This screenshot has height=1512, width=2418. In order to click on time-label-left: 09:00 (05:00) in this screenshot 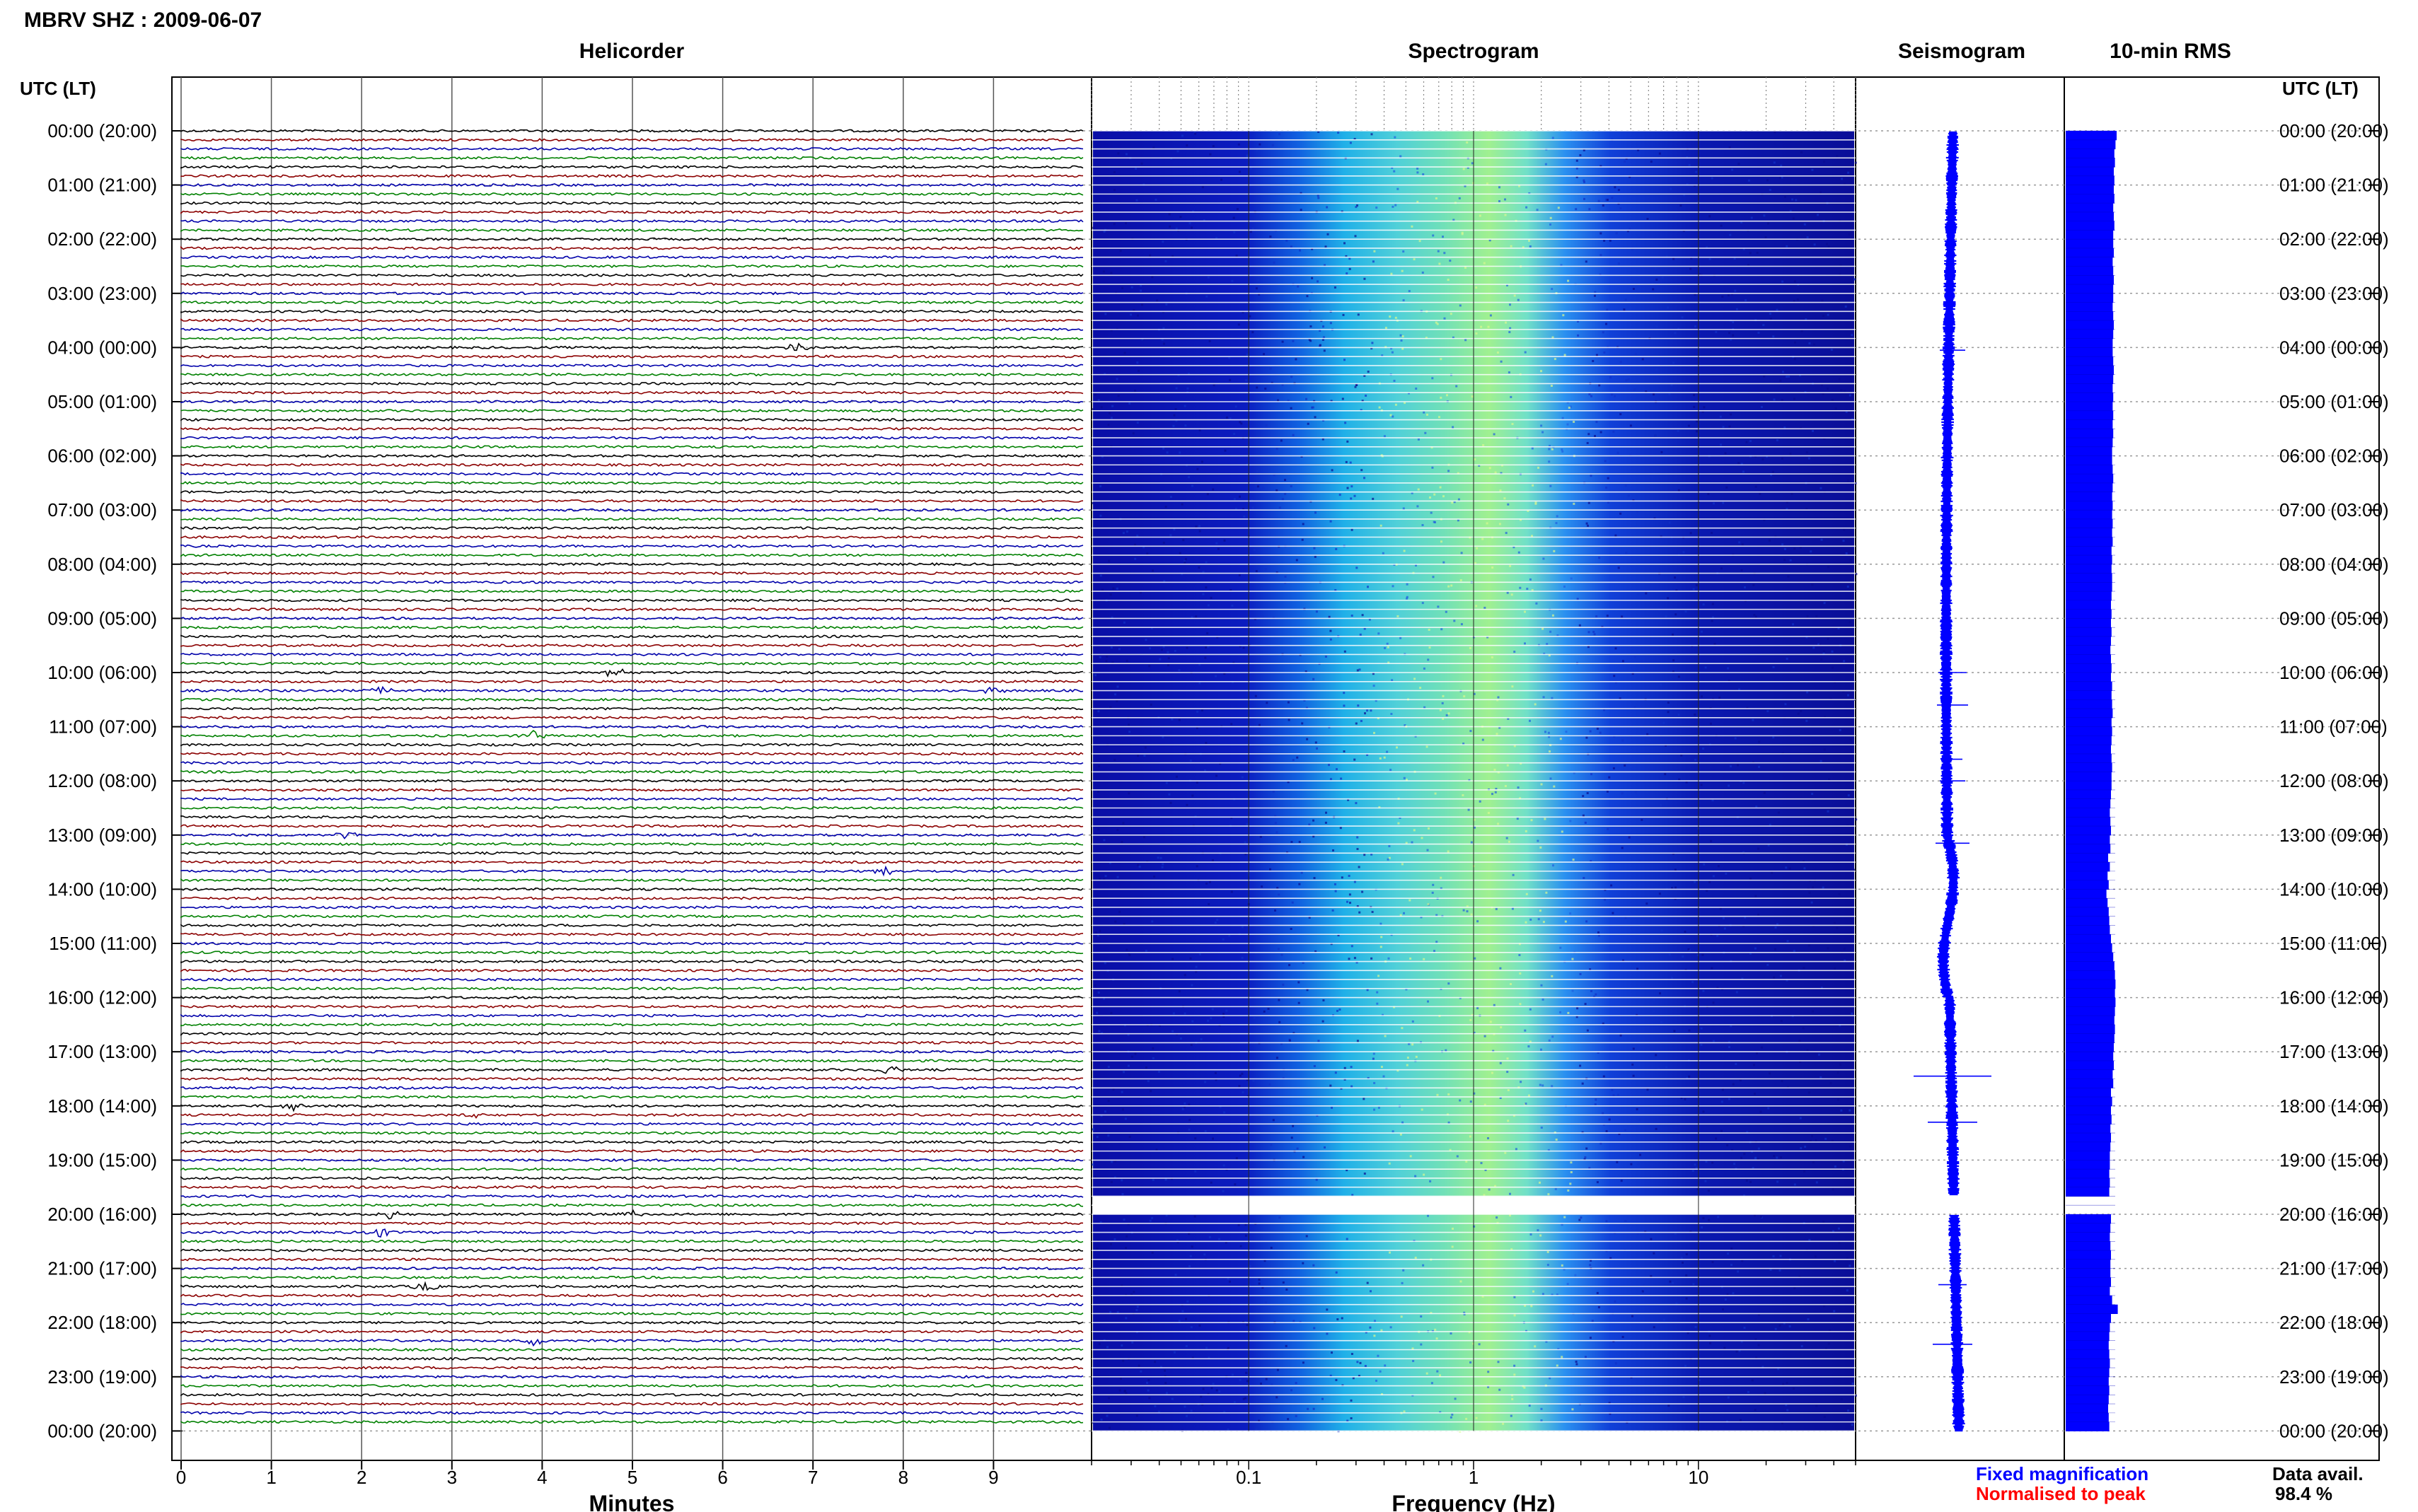, I will do `click(102, 618)`.